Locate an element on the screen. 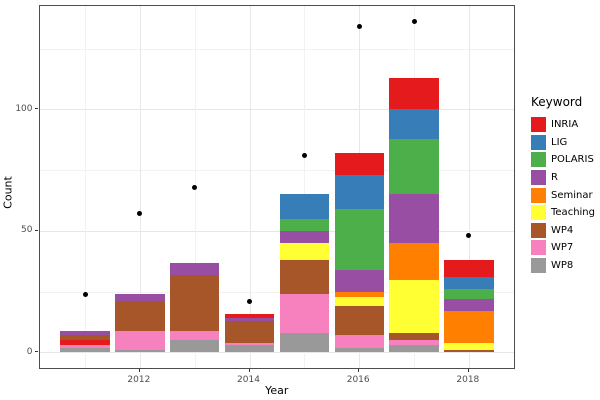  legend-swatch-seminar-icon is located at coordinates (538, 195).